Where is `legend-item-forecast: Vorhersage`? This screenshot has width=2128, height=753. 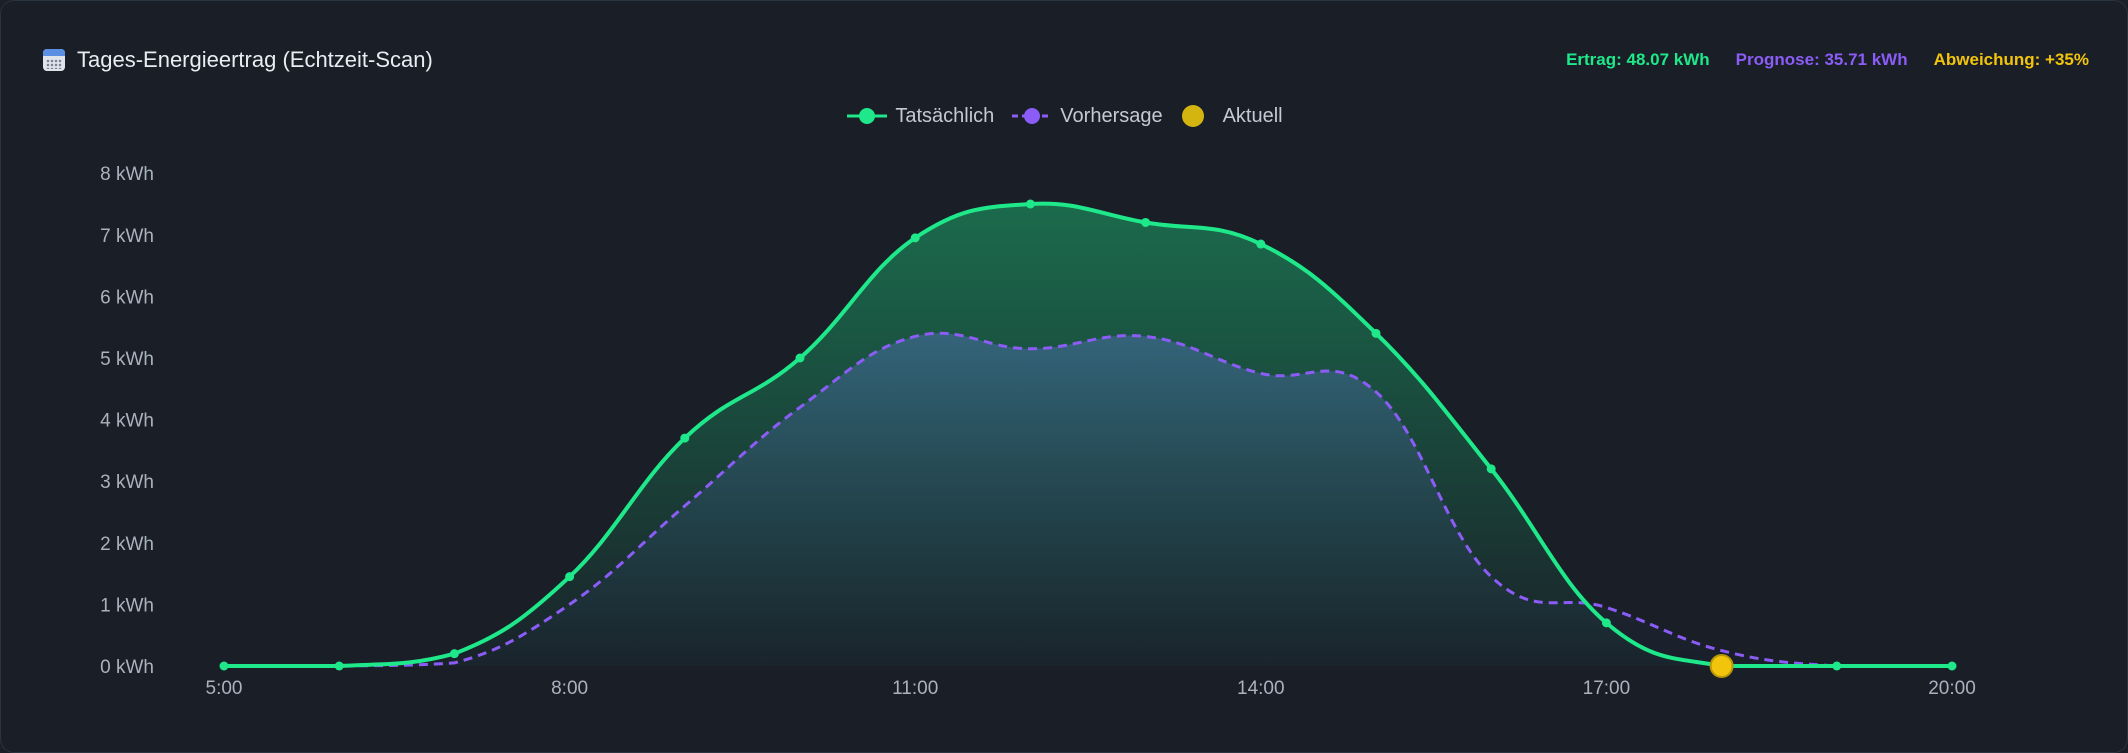 legend-item-forecast: Vorhersage is located at coordinates (1087, 116).